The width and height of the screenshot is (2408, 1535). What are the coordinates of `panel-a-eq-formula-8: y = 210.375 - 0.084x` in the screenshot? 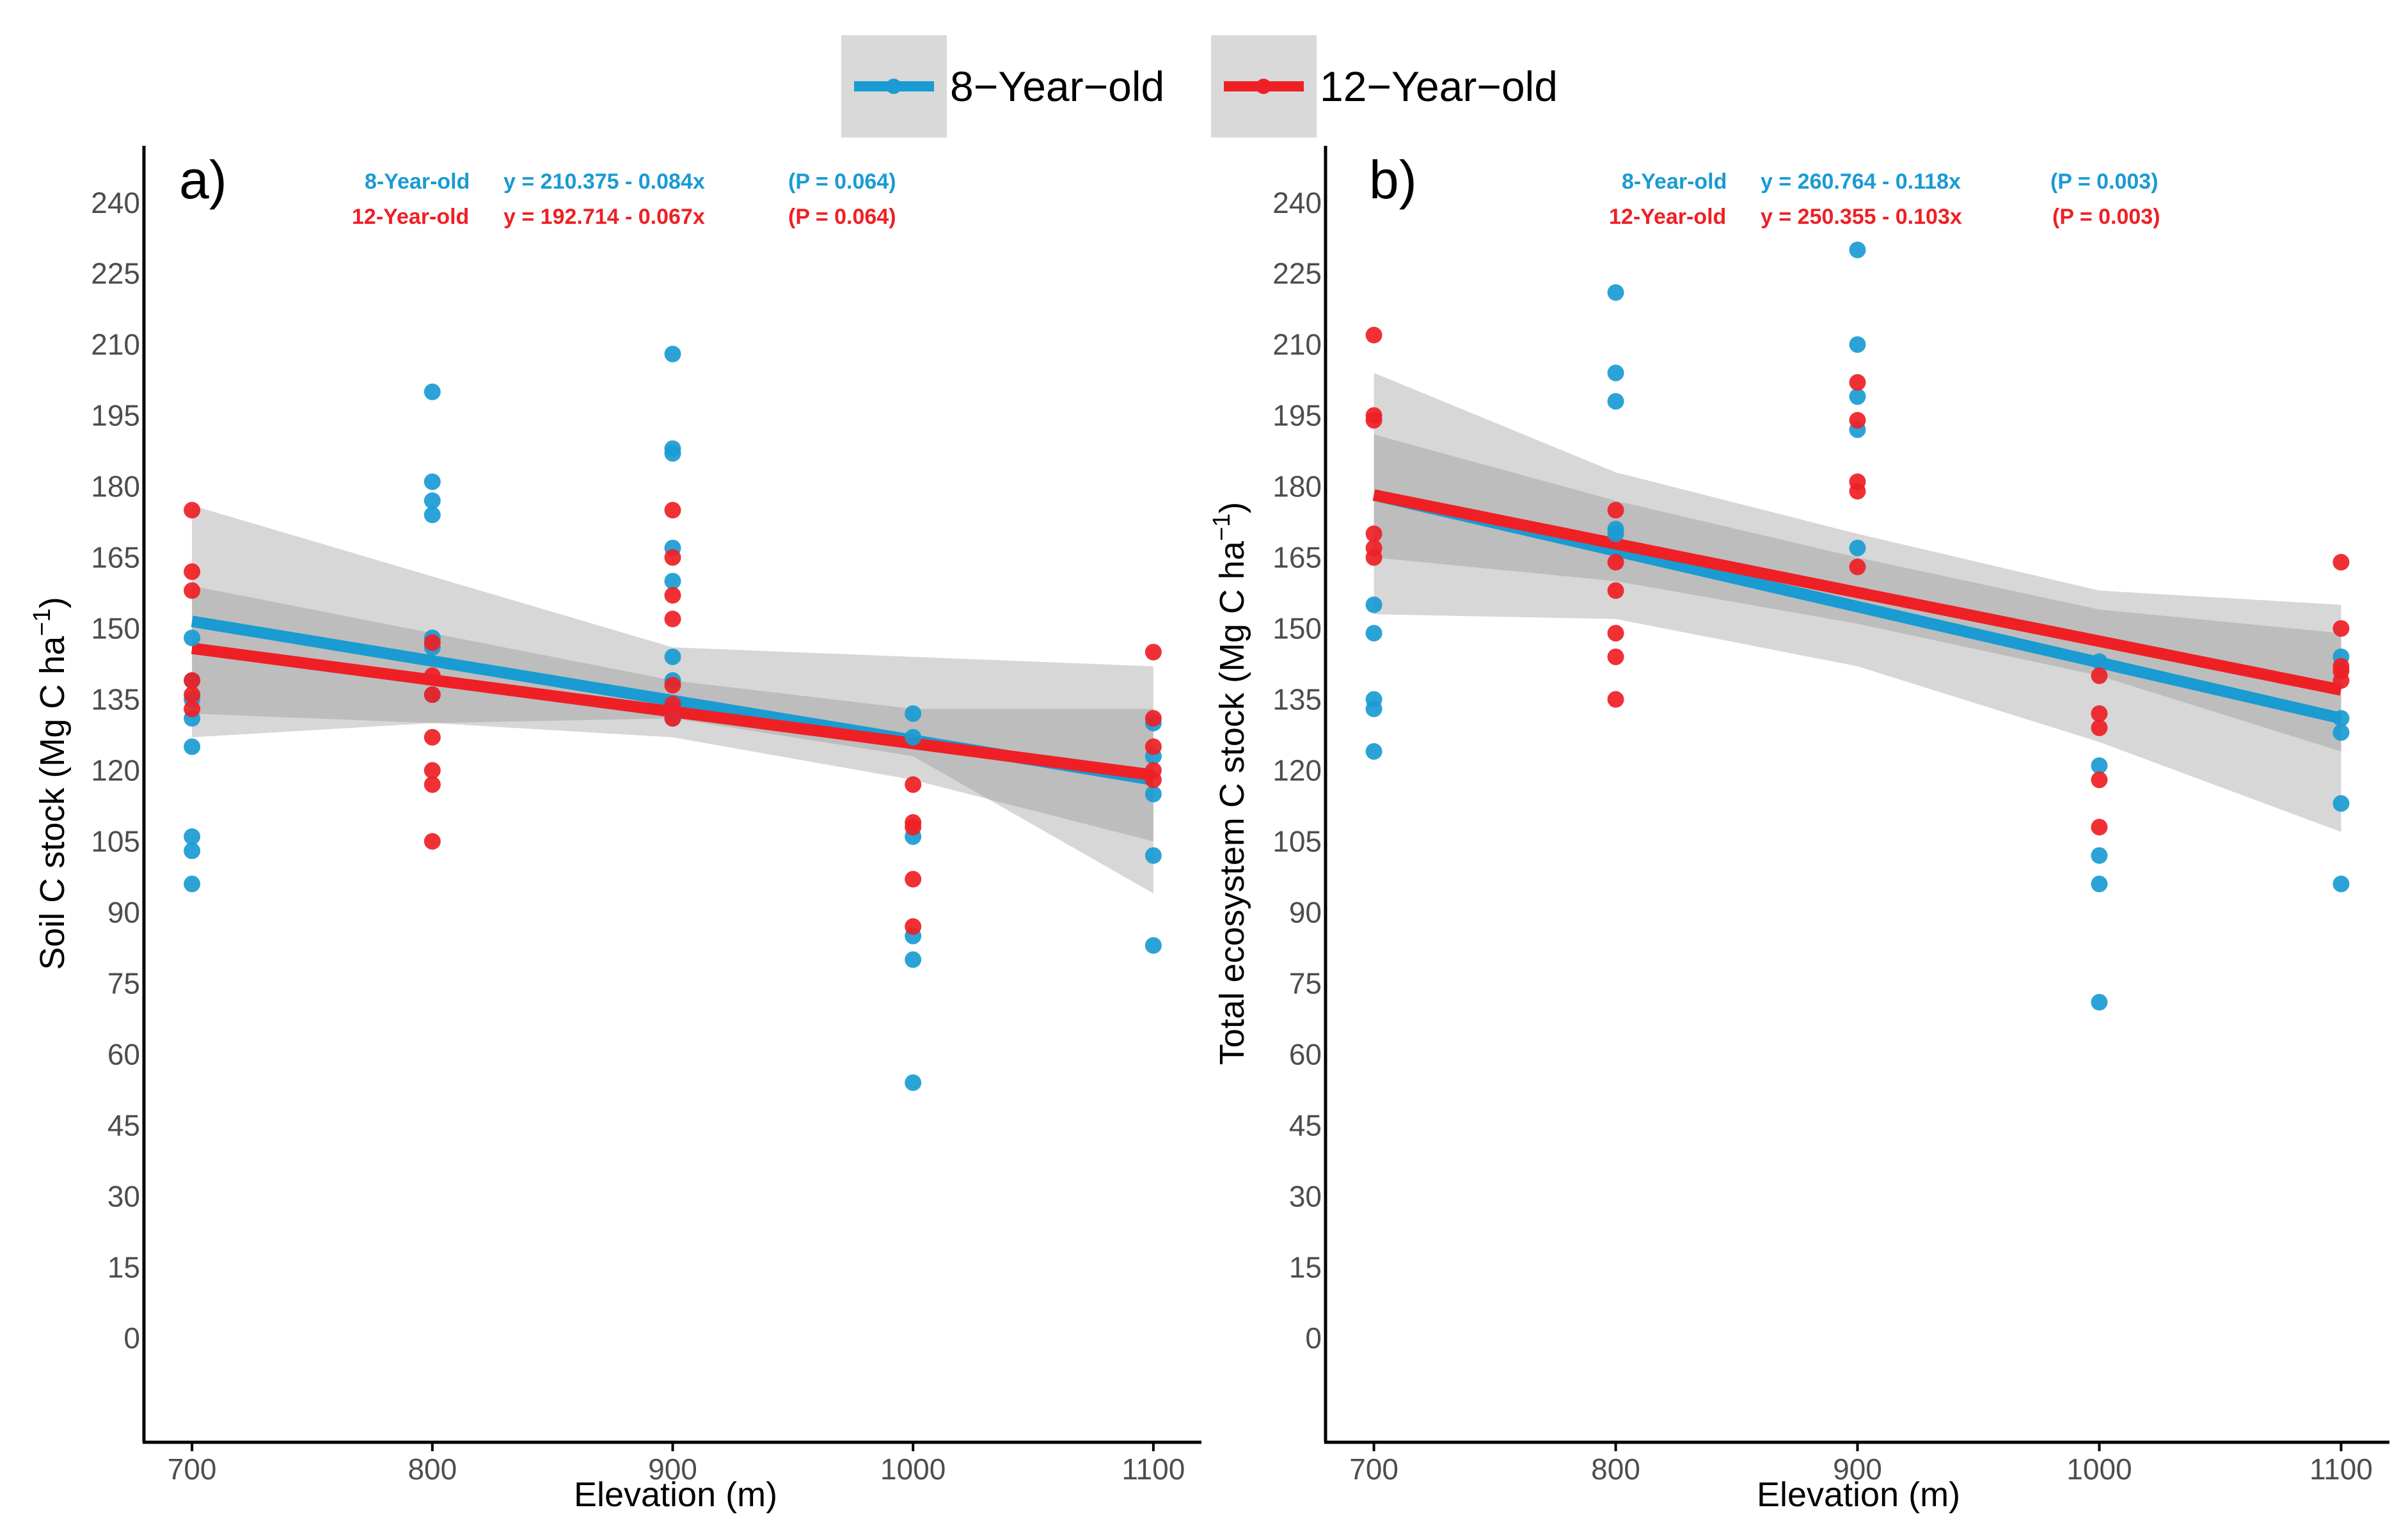 It's located at (604, 181).